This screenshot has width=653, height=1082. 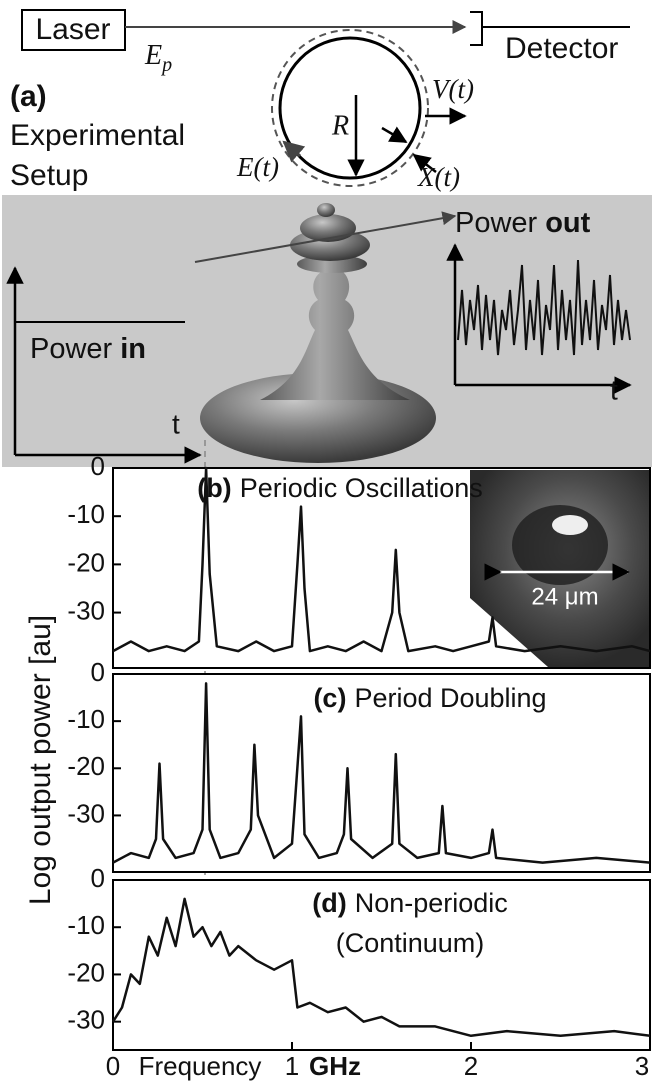 What do you see at coordinates (49, 175) in the screenshot?
I see `caption-line: Setup` at bounding box center [49, 175].